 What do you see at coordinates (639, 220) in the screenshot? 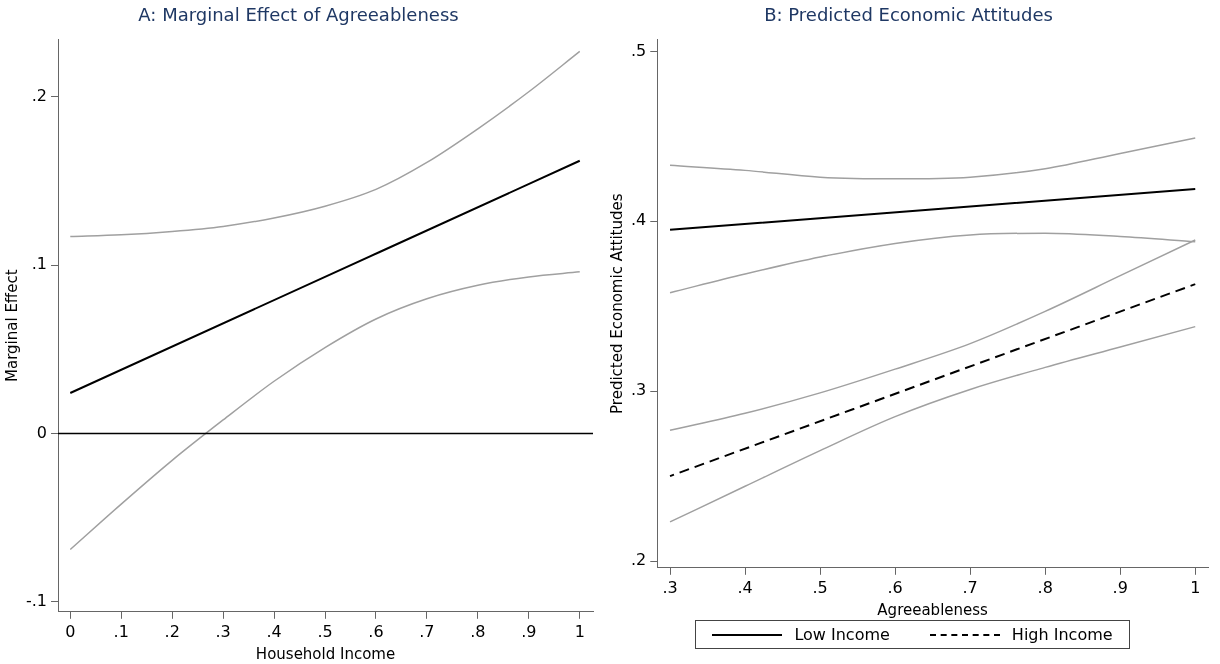
I see `y-tick-label: .4` at bounding box center [639, 220].